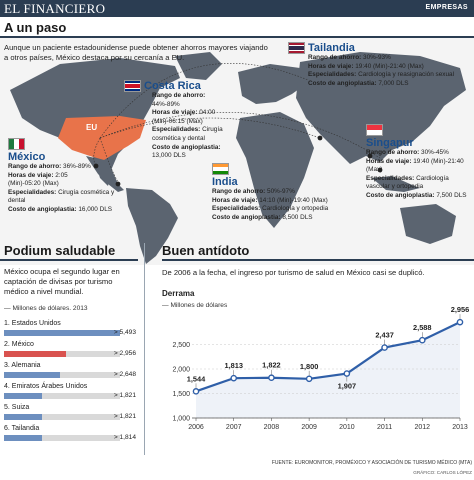 The width and height of the screenshot is (474, 480). Describe the element at coordinates (132, 86) in the screenshot. I see `costa-rica-flag-icon` at that location.